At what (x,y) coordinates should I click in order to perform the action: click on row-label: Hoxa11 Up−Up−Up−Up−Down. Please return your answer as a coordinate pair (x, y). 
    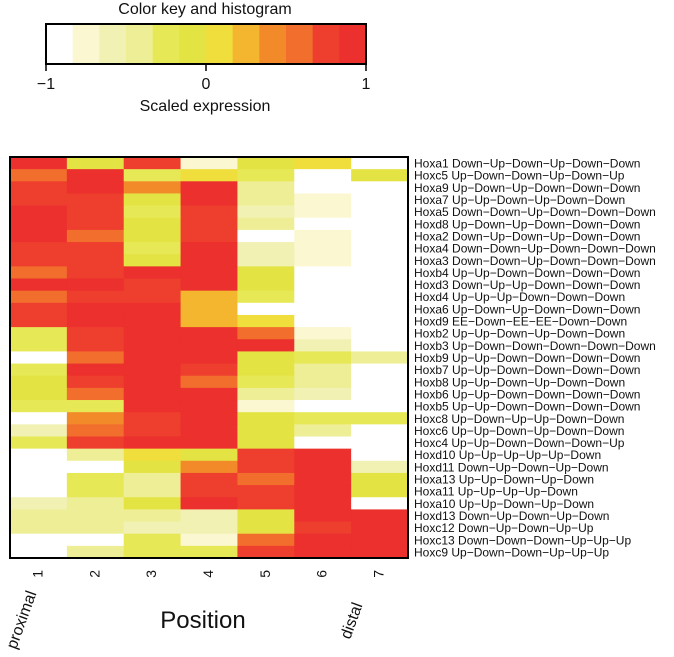
    Looking at the image, I should click on (496, 492).